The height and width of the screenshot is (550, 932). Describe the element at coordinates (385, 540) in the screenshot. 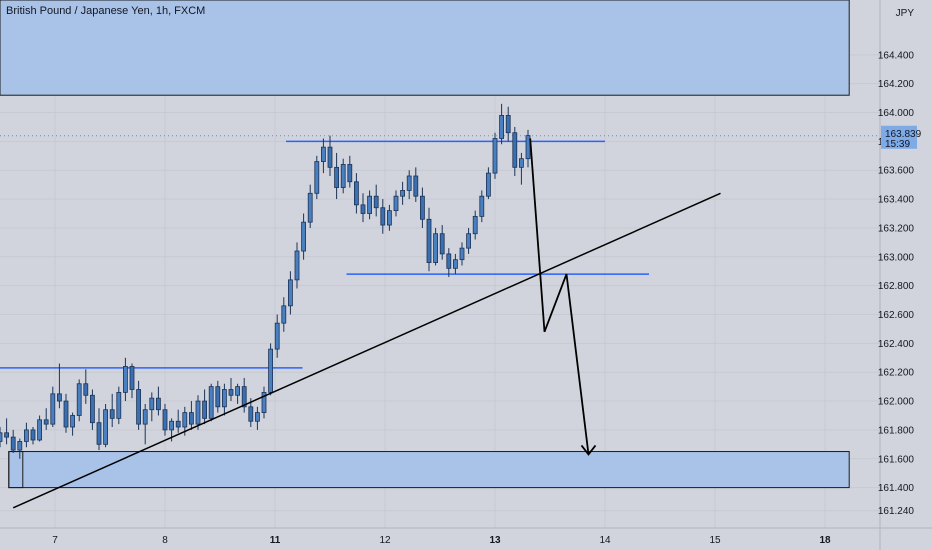

I see `x-tick-label: 12` at that location.